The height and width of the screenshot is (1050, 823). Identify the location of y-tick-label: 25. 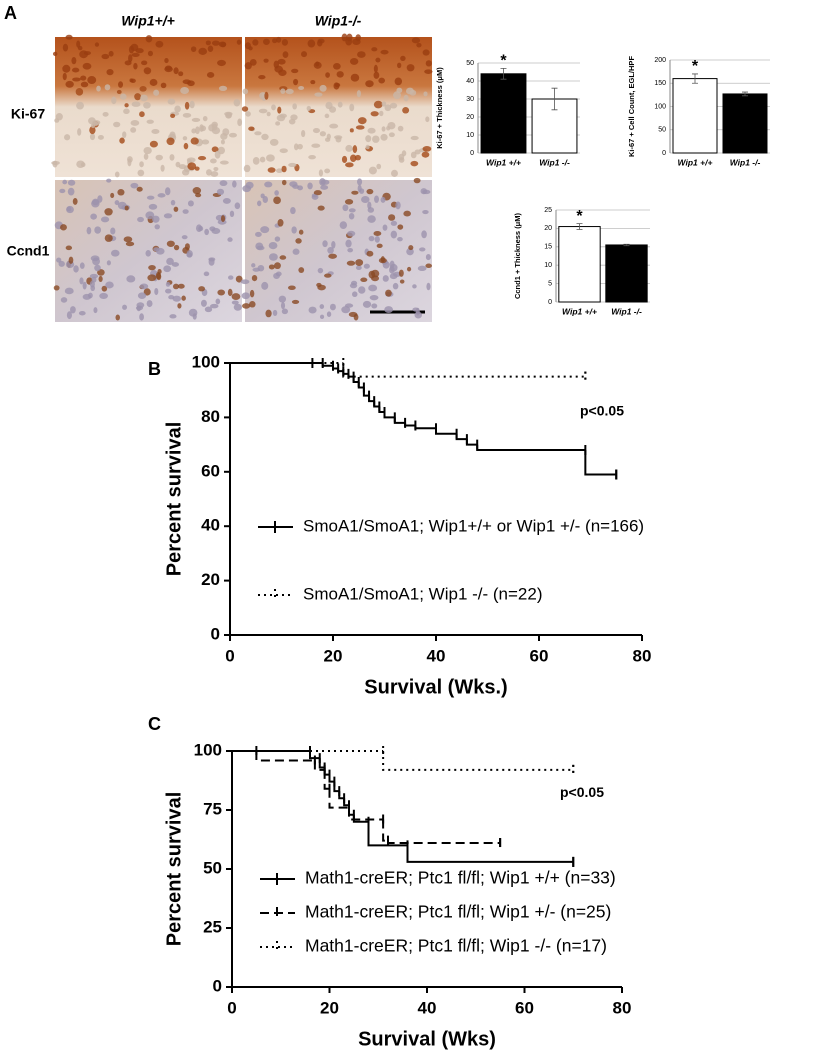
(212, 926).